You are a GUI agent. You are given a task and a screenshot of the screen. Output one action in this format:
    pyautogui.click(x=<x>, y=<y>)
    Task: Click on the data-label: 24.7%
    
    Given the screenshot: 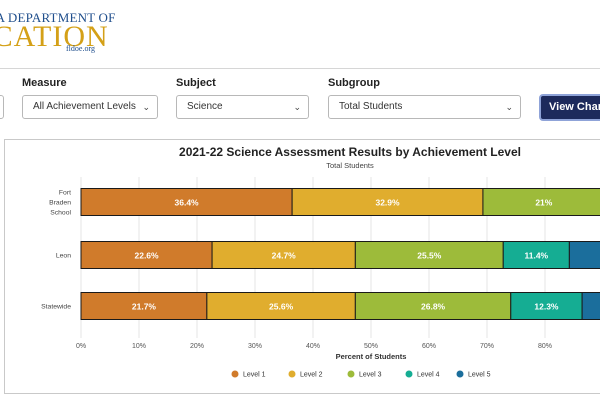 What is the action you would take?
    pyautogui.click(x=284, y=256)
    